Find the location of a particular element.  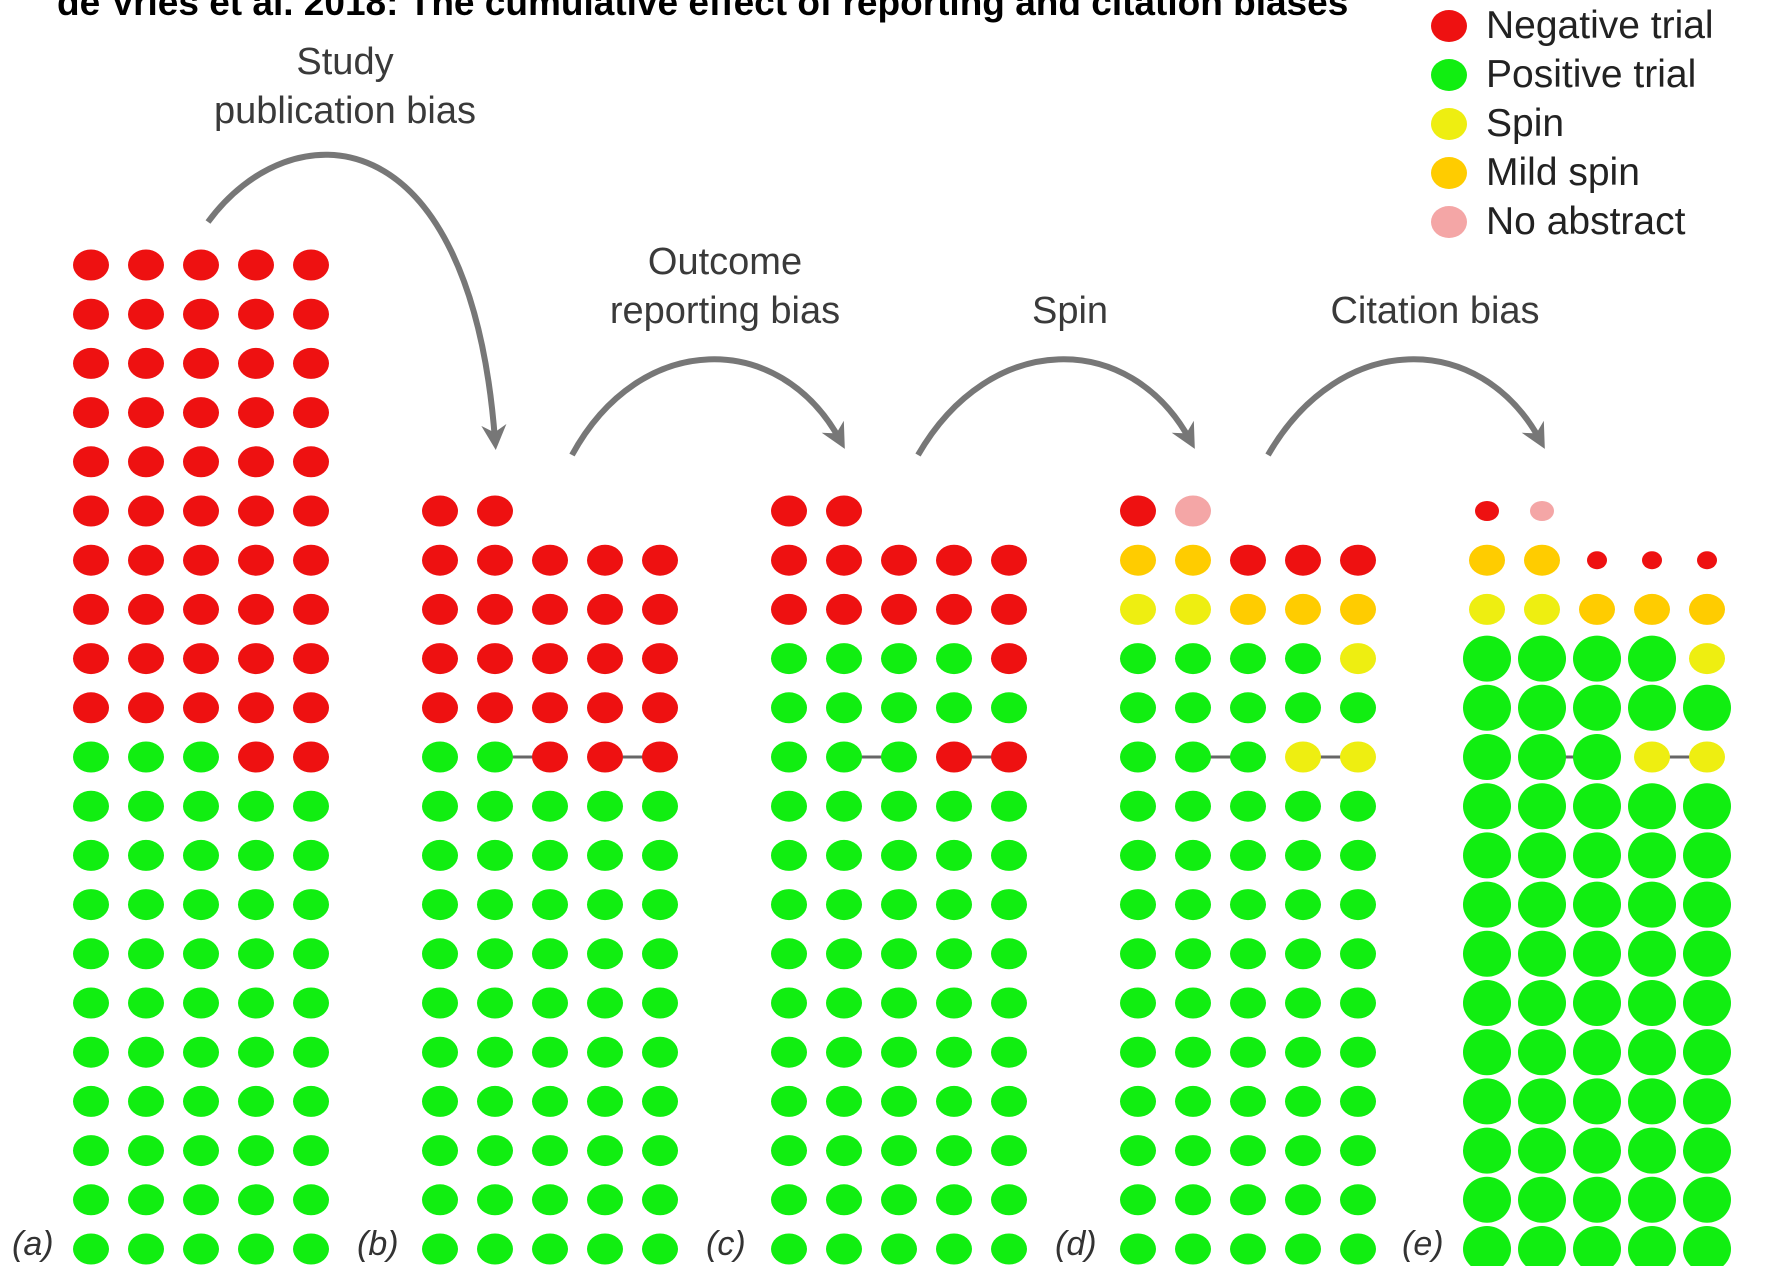

label-spin: Spin is located at coordinates (1070, 311).